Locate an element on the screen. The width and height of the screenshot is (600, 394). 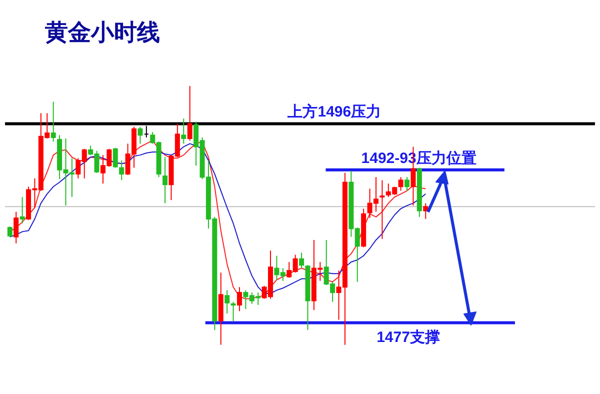
ref-line-label: 1477支撑 is located at coordinates (408, 337).